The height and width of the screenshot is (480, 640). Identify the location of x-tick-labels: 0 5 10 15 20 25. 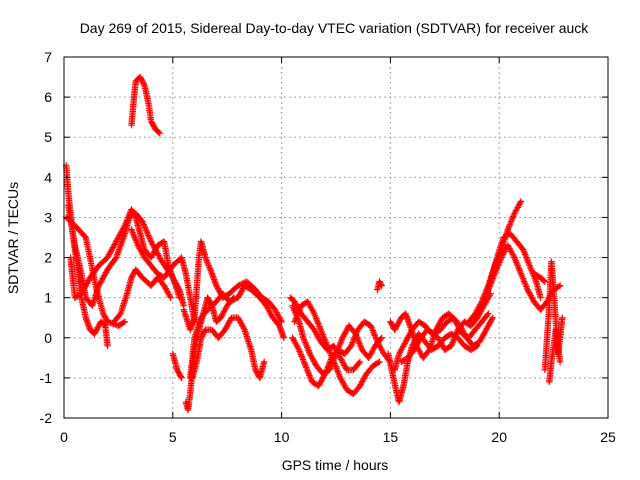
(338, 437).